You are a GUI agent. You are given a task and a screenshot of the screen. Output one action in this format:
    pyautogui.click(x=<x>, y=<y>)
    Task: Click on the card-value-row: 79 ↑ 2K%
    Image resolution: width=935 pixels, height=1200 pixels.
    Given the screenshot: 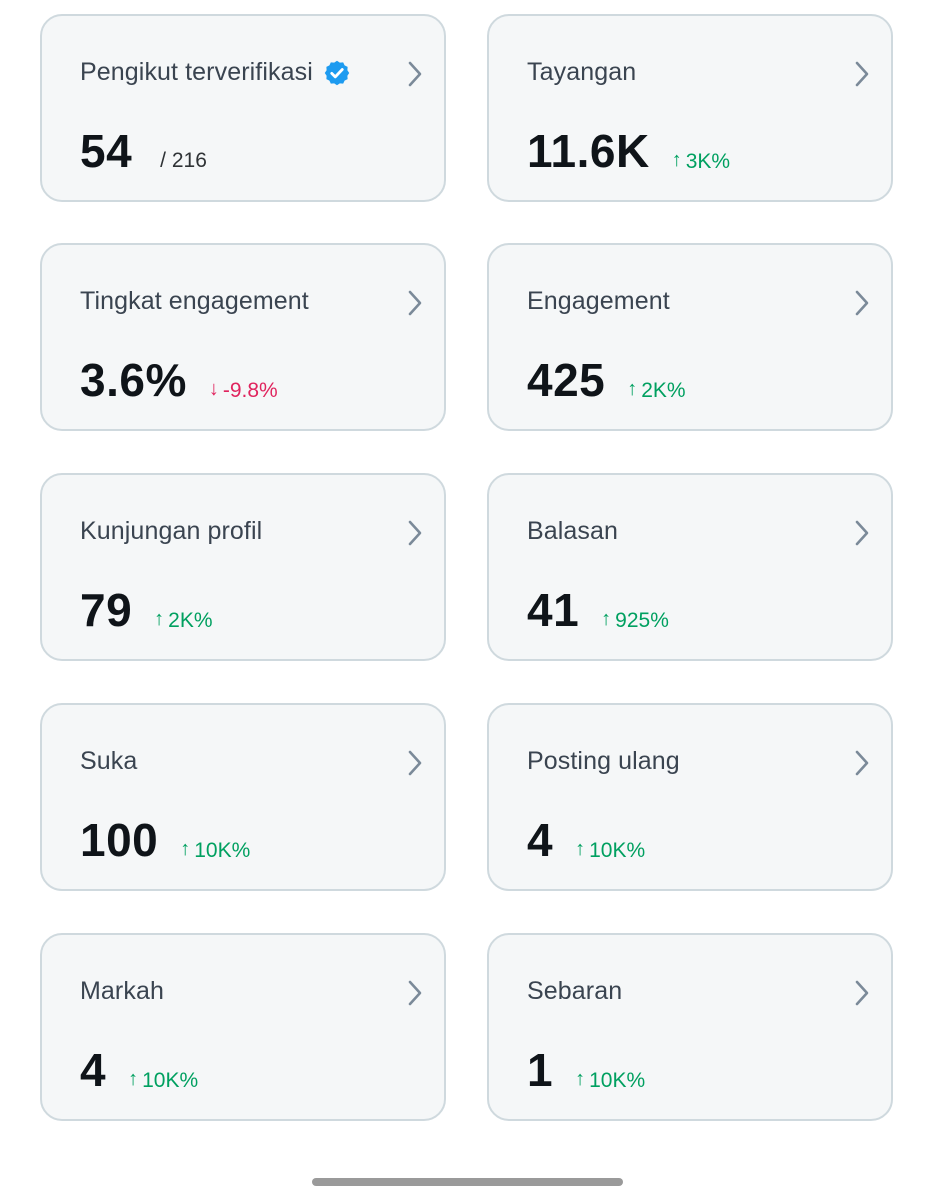 What is the action you would take?
    pyautogui.click(x=146, y=610)
    